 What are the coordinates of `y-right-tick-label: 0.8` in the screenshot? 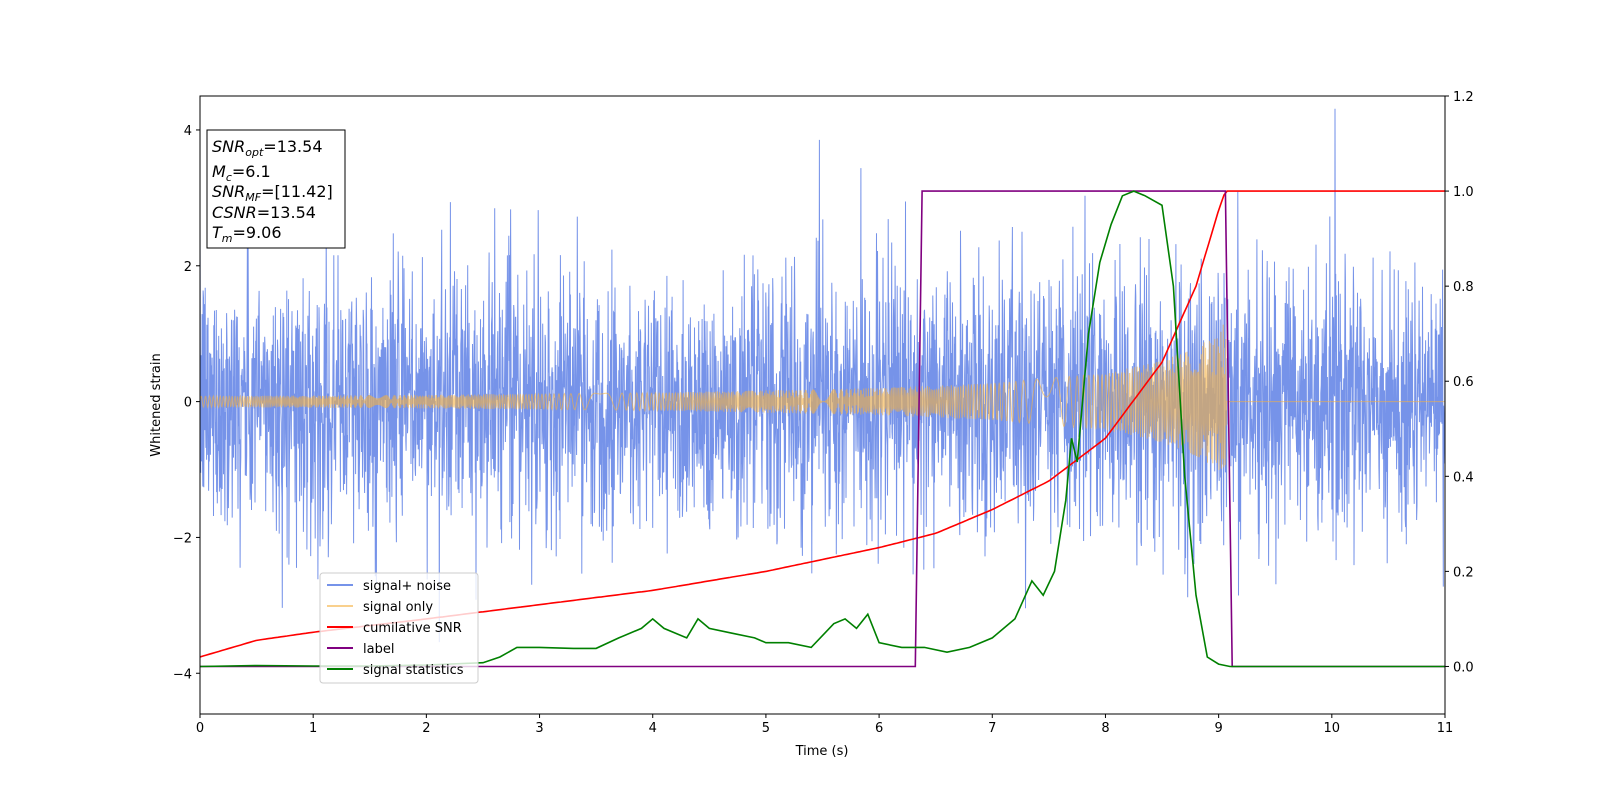 It's located at (1463, 287).